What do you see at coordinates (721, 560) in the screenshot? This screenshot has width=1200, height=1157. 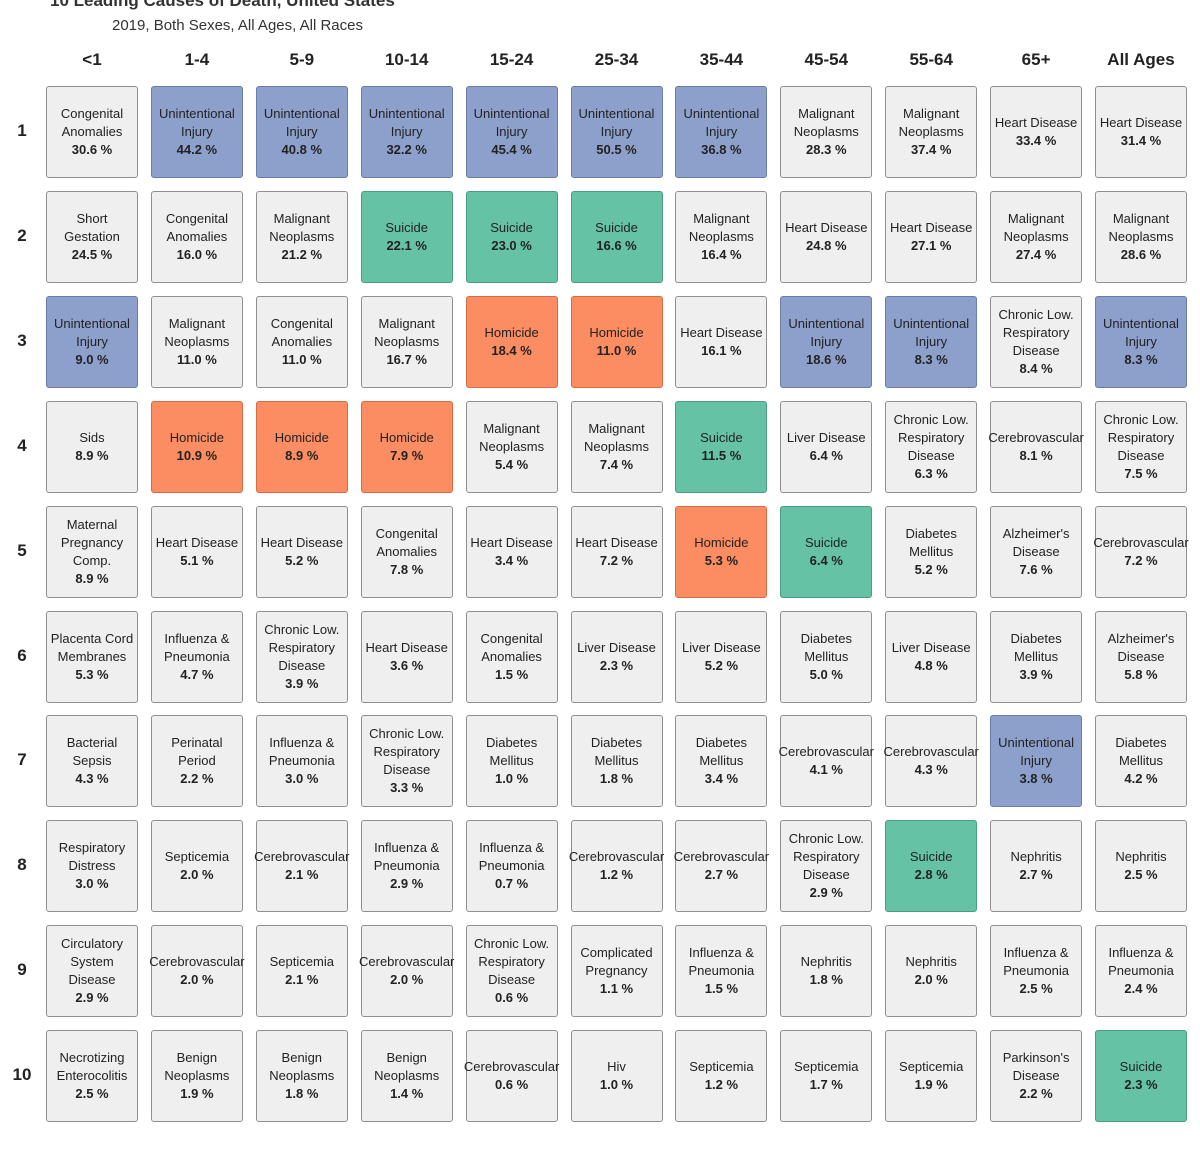 I see `cause-percent: 5.3 %` at bounding box center [721, 560].